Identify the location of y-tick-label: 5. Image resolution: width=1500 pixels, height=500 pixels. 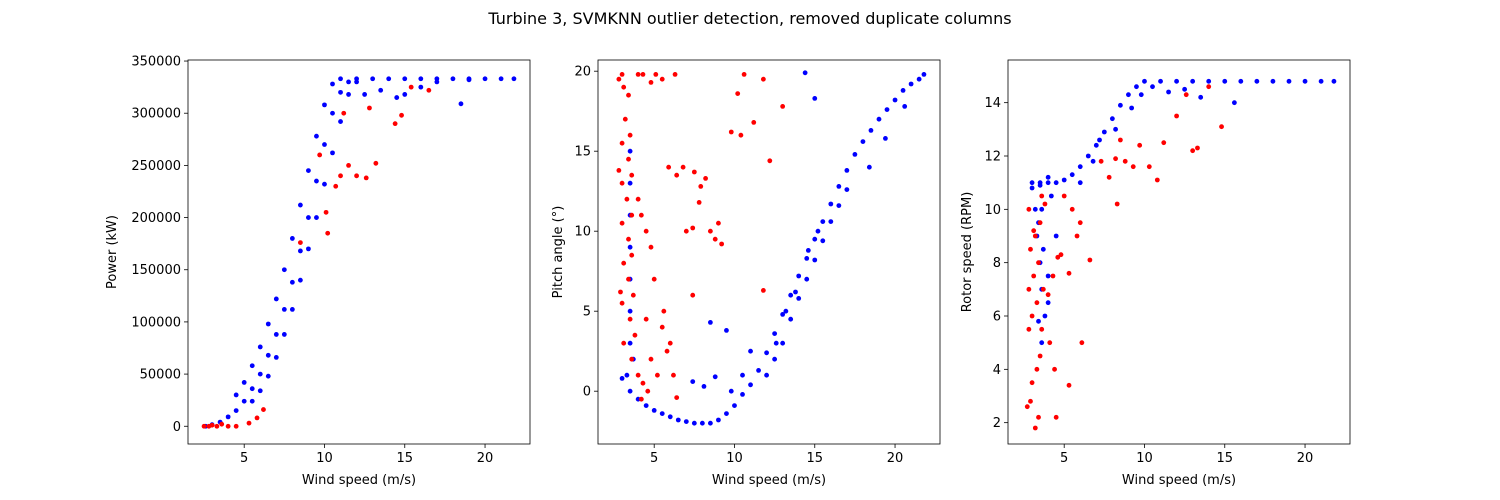
(587, 312).